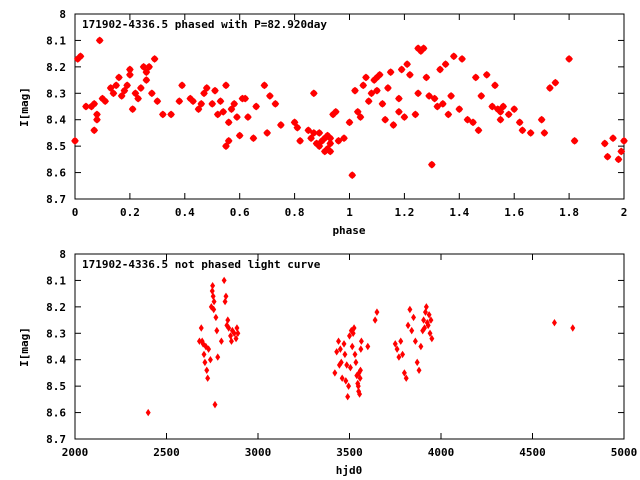  I want to click on phased-x-tick-label: 0, so click(75, 212).